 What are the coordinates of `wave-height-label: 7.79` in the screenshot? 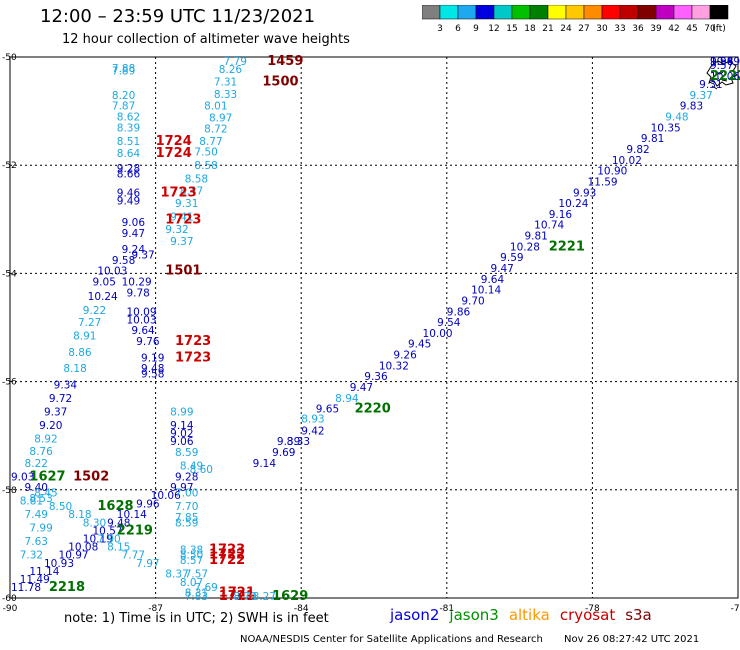 It's located at (235, 62).